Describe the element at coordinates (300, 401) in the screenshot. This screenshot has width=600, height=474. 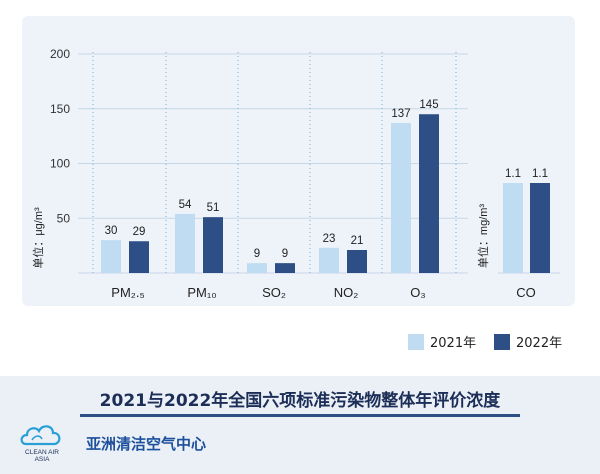
I see `chart-title: 2021与2022年全国六项标准污染物整体年评价浓度` at that location.